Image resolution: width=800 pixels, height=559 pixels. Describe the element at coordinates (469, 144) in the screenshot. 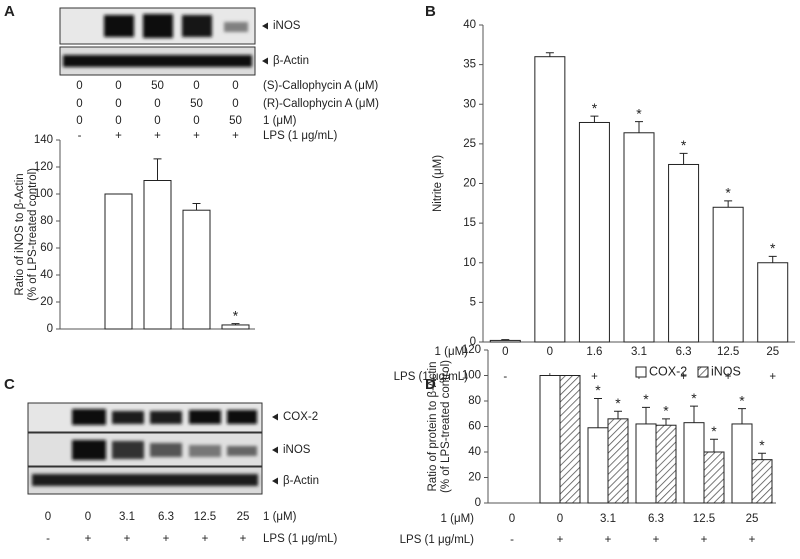

I see `y-tick-label: 25` at that location.